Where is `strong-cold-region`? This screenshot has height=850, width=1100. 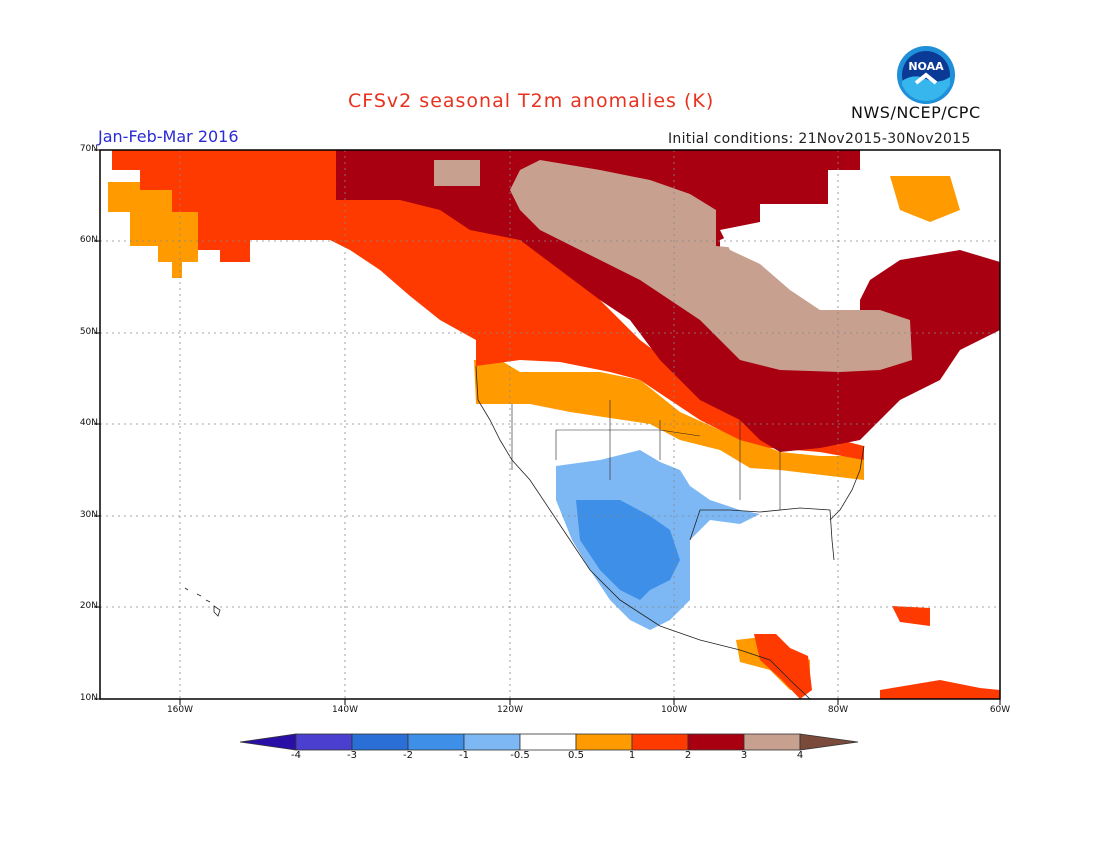
strong-cold-region is located at coordinates (628, 550).